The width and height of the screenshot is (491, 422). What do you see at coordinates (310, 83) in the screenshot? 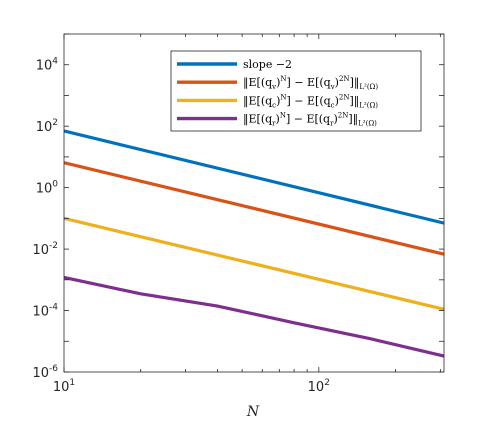
I see `legend-label-2: ‖E[(qv)N] − E[(qv)2N]‖L²(Ω)` at bounding box center [310, 83].